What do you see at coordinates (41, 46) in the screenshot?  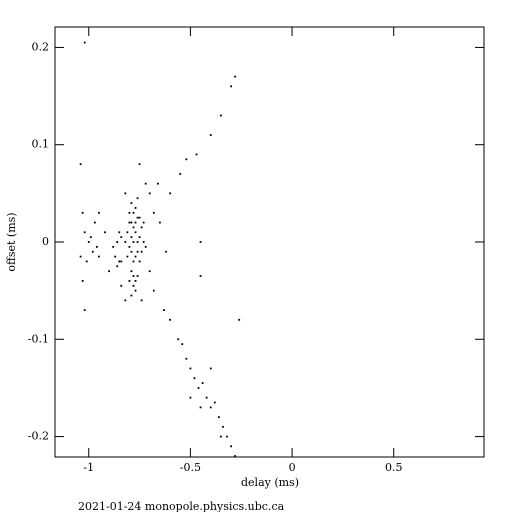 I see `y-tick-label: 0.2` at bounding box center [41, 46].